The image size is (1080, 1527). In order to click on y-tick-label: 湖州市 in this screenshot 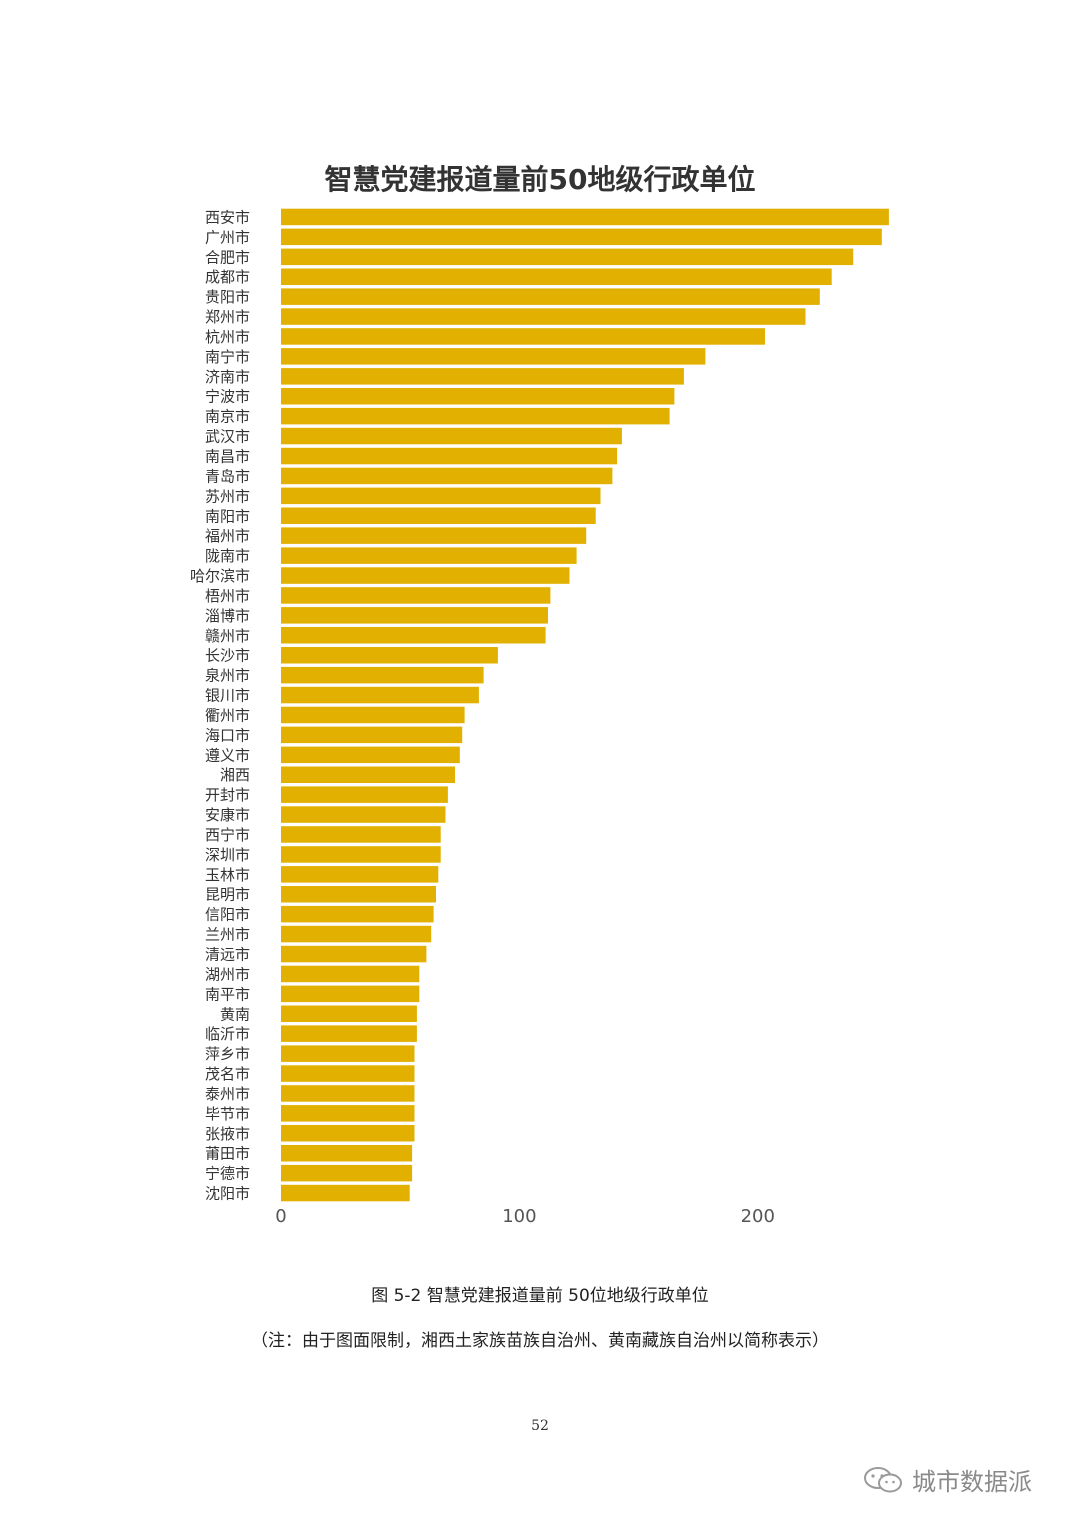, I will do `click(227, 974)`.